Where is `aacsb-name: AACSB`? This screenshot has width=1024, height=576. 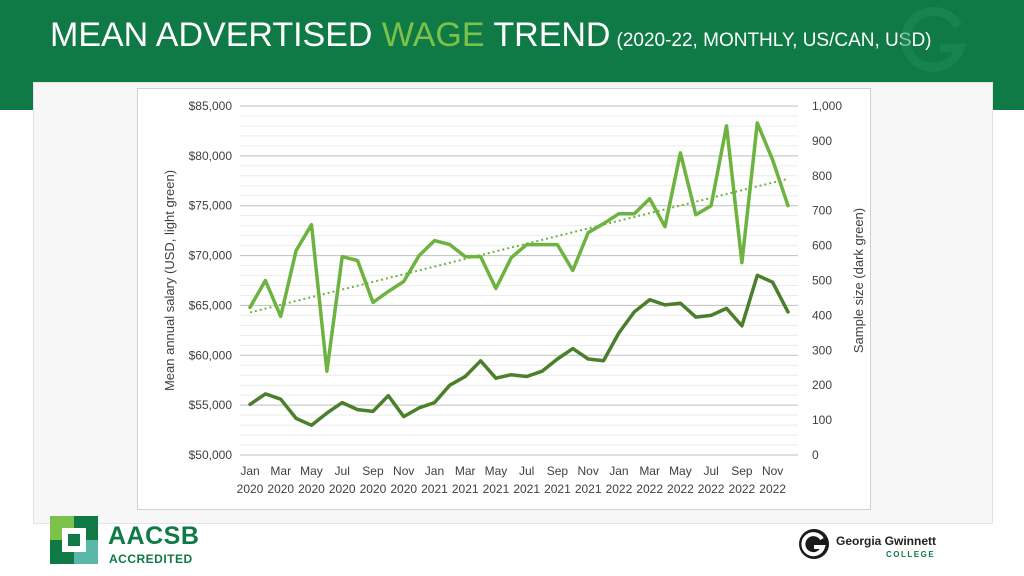 aacsb-name: AACSB is located at coordinates (154, 536).